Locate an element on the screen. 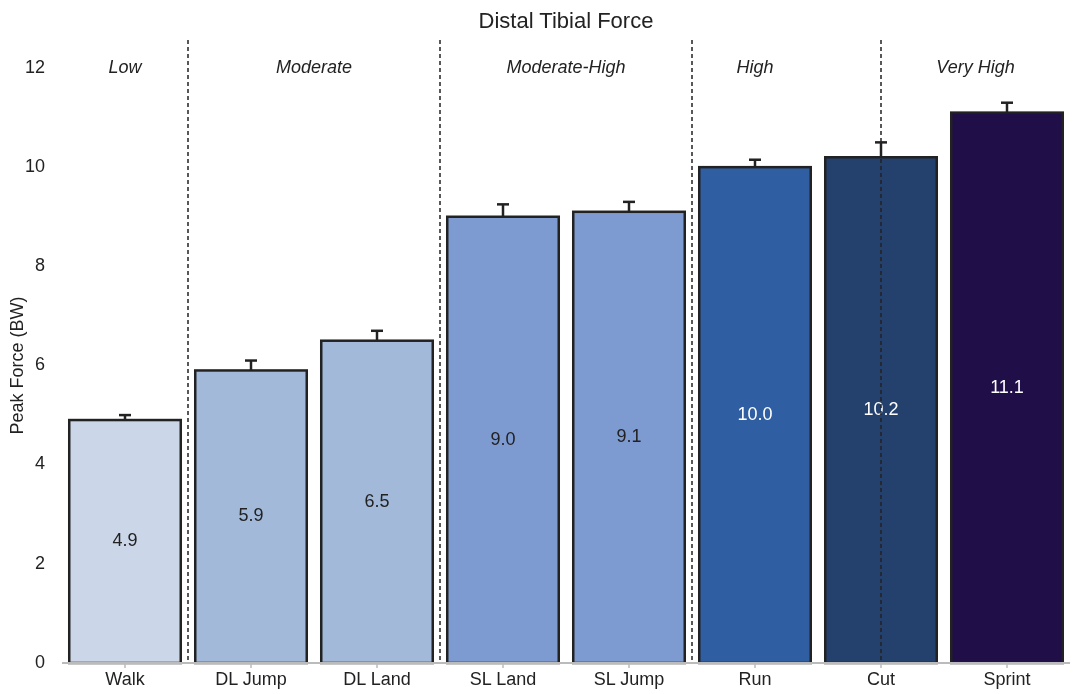  x-tick-label: Walk is located at coordinates (125, 679).